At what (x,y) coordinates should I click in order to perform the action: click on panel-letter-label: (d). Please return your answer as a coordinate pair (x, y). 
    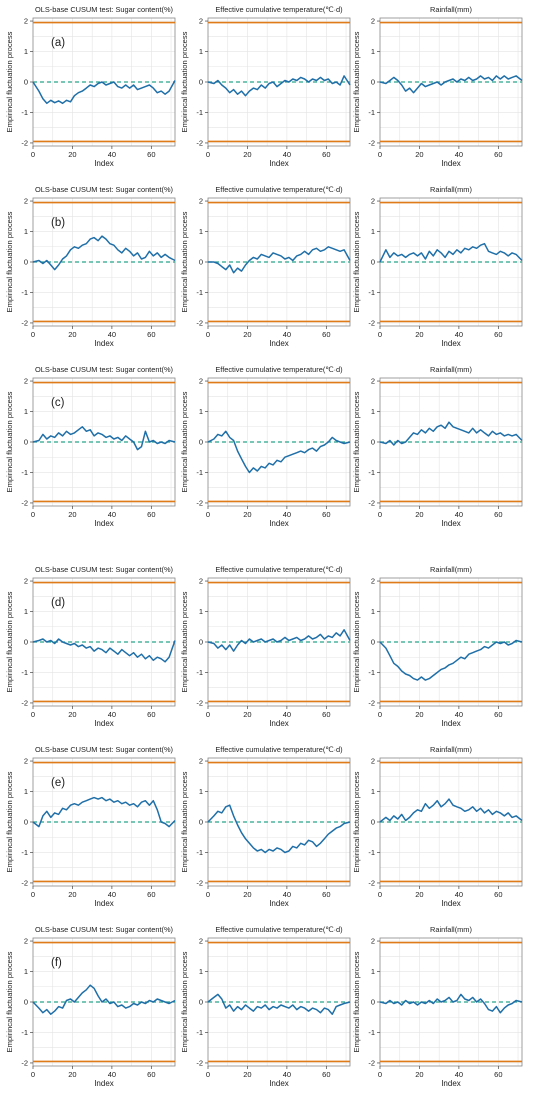
    Looking at the image, I should click on (58, 603).